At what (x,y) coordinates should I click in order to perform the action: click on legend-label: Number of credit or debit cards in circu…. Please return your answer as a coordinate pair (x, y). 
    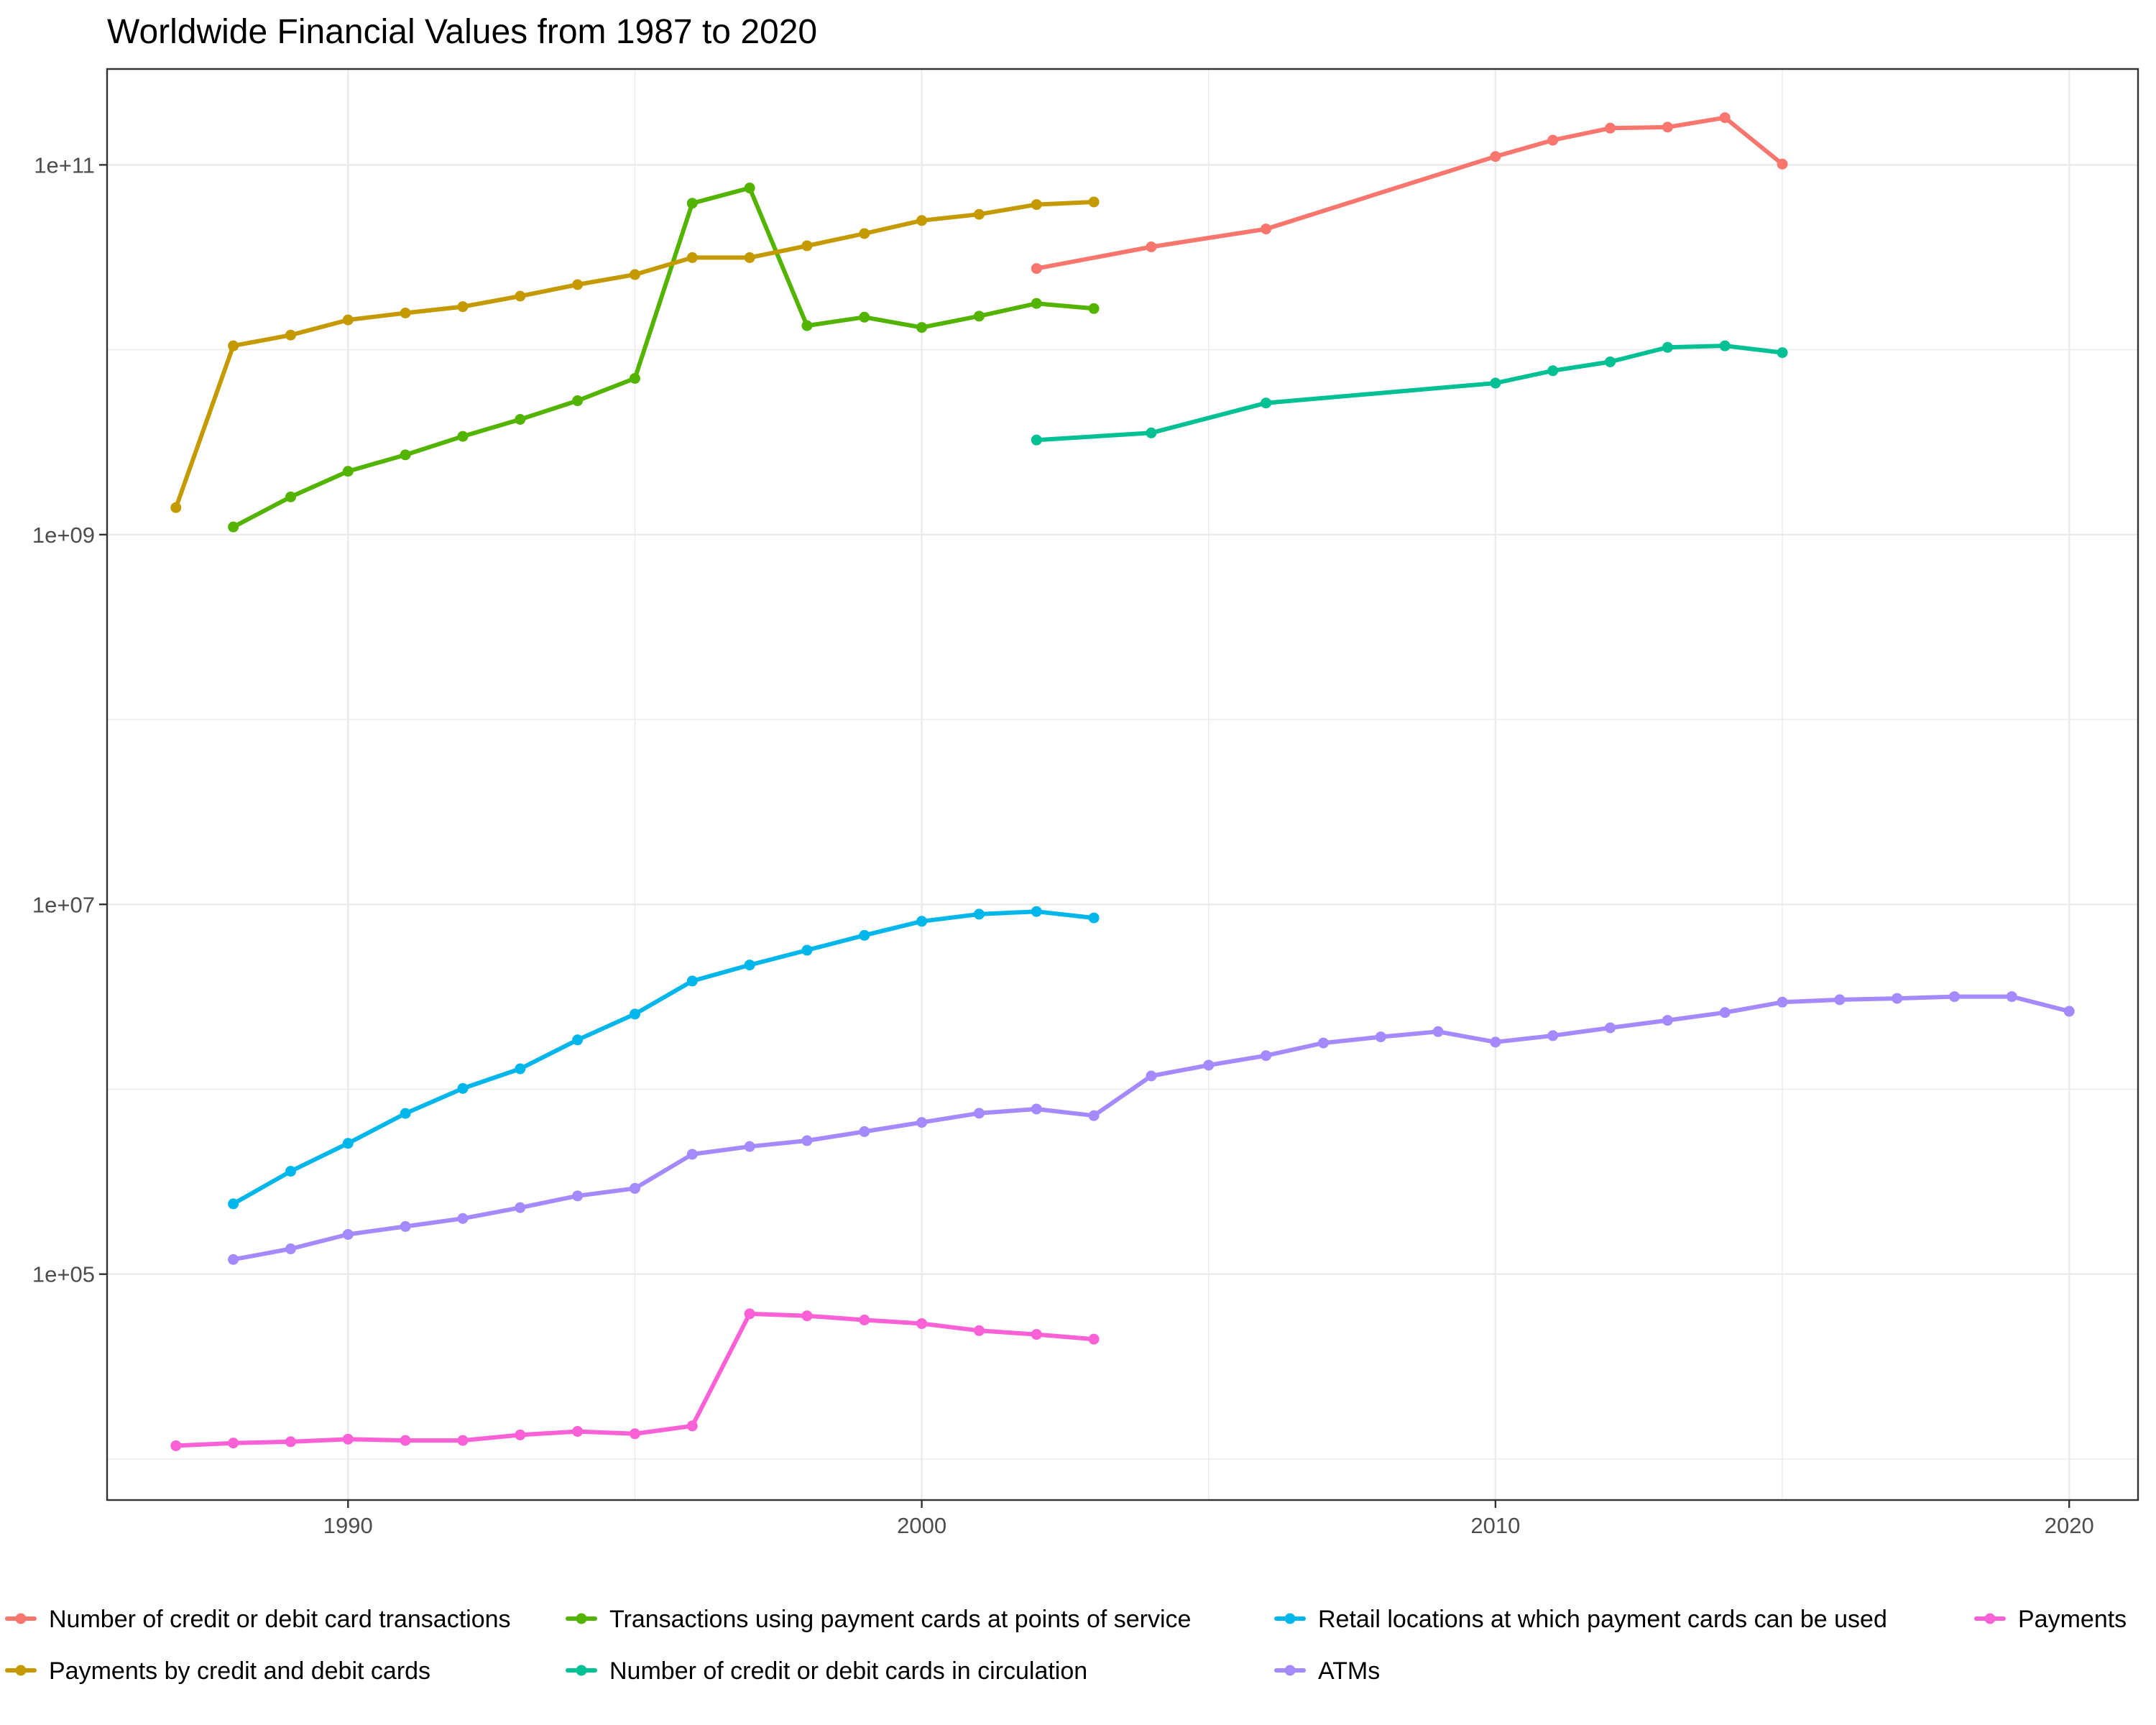
    Looking at the image, I should click on (848, 1671).